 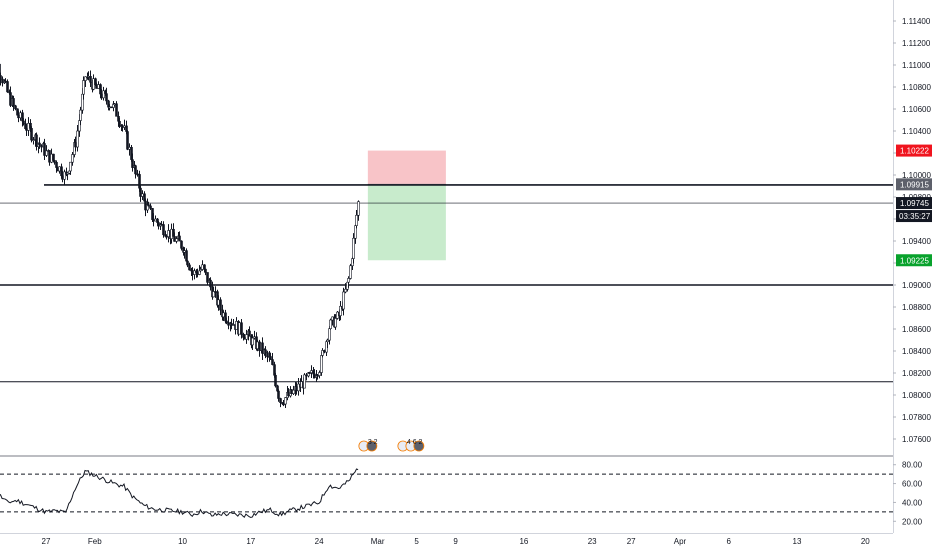 I want to click on osc-tick-label: 20.00, so click(x=912, y=521).